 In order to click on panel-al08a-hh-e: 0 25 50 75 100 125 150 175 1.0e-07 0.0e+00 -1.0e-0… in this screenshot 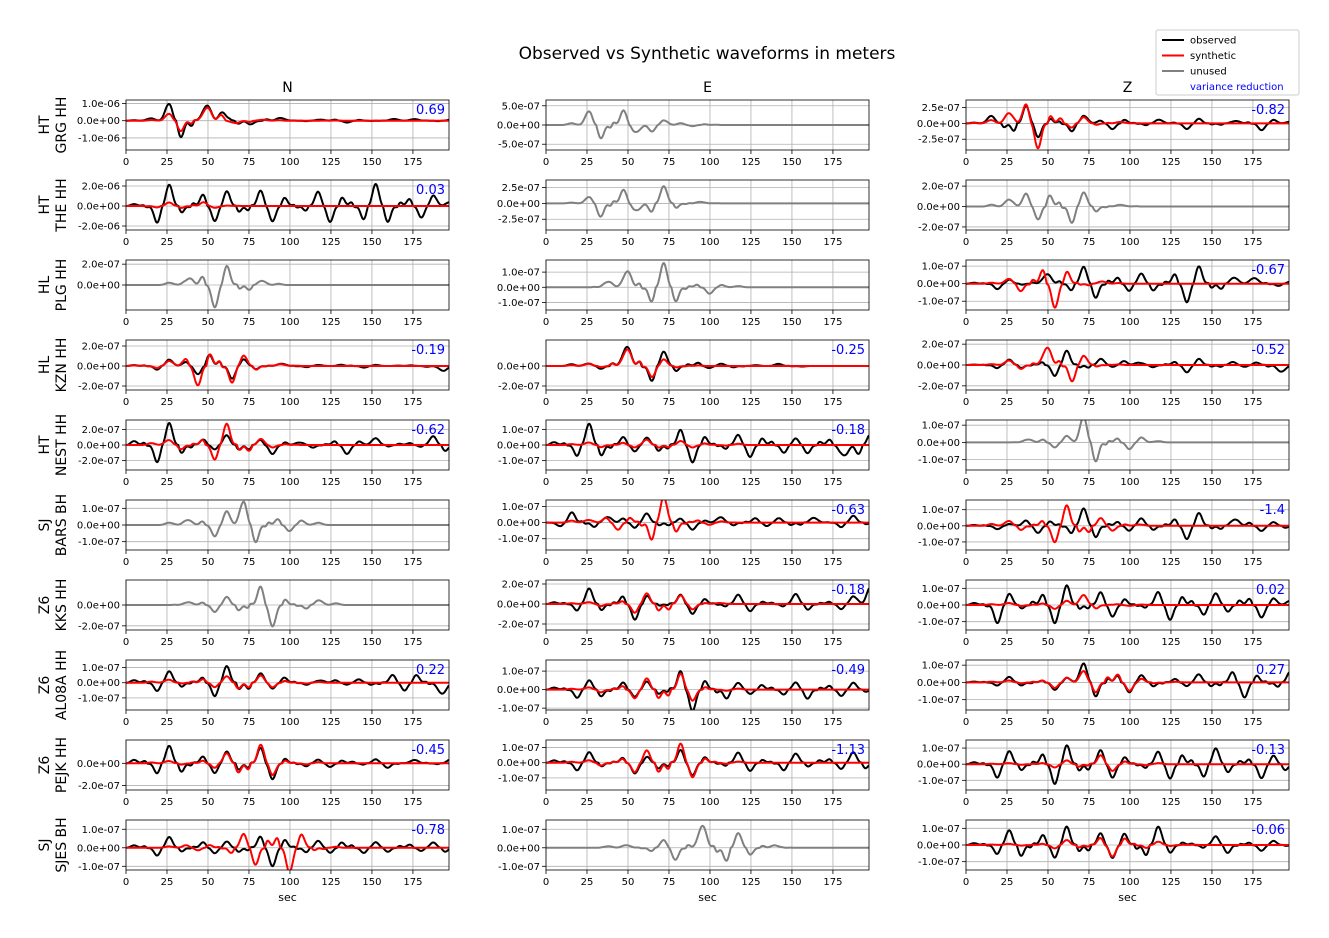, I will do `click(683, 693)`.